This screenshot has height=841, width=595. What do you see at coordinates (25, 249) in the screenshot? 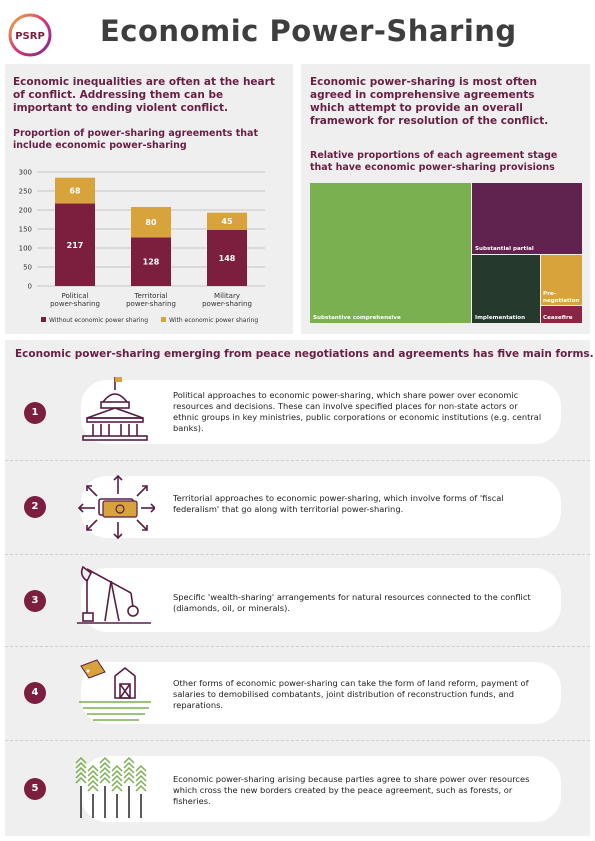
I see `y-tick-label: 100` at bounding box center [25, 249].